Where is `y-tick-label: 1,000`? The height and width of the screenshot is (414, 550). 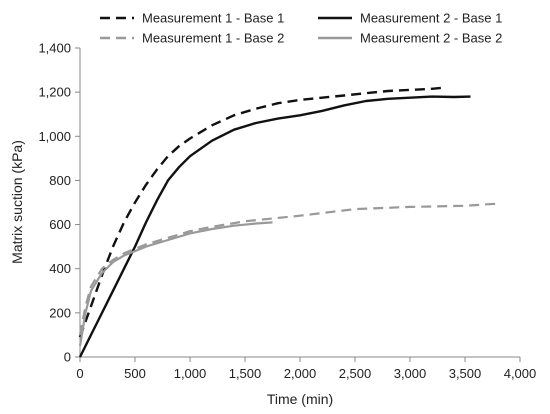
y-tick-label: 1,000 is located at coordinates (54, 136).